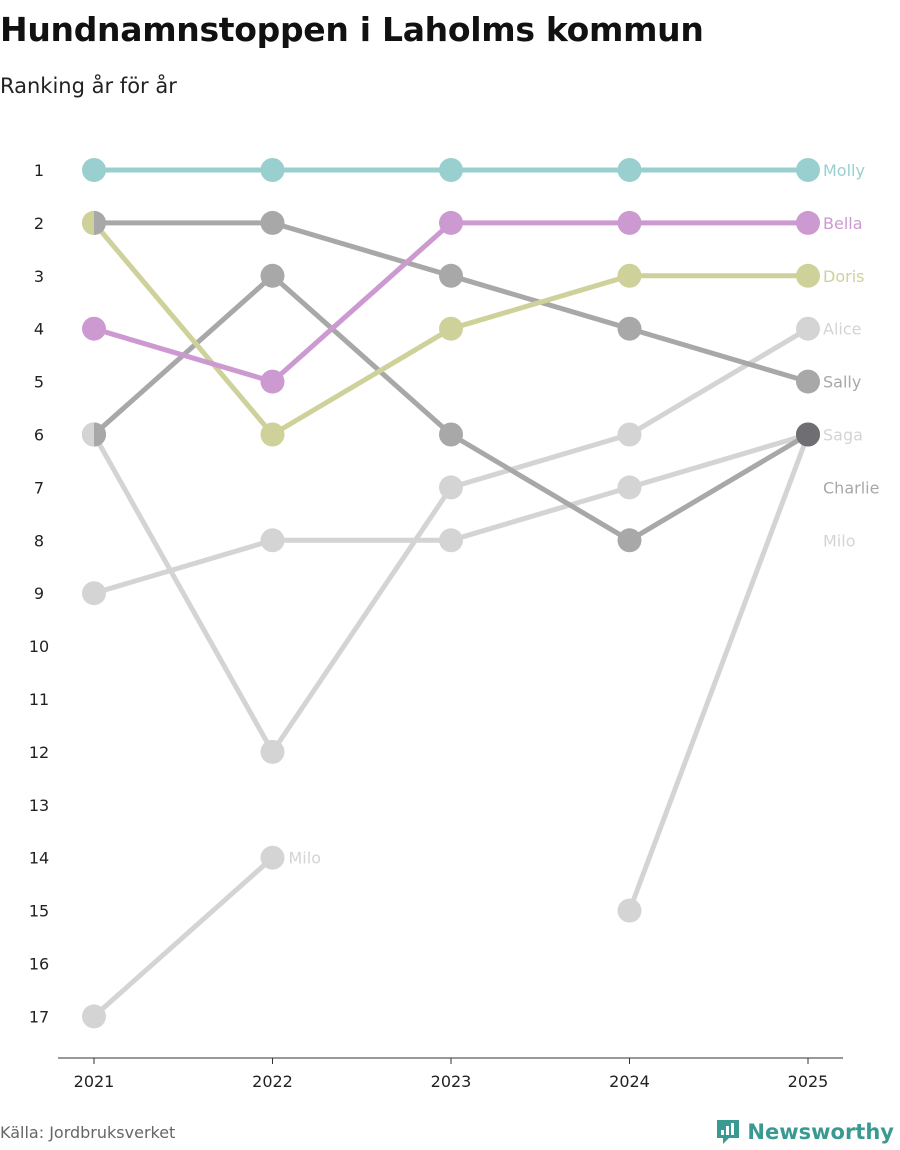 This screenshot has height=1150, width=900. What do you see at coordinates (629, 1081) in the screenshot?
I see `x-tick-label: 2024` at bounding box center [629, 1081].